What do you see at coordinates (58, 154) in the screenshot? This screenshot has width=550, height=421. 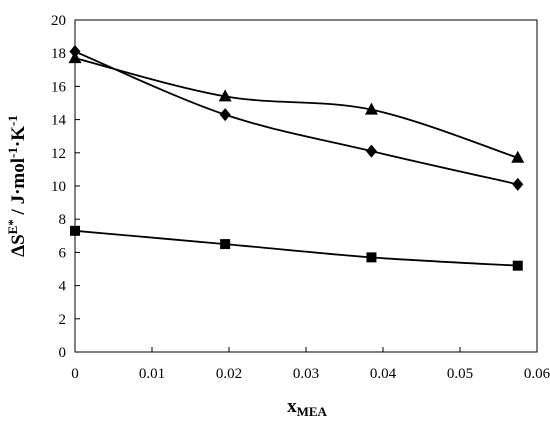 I see `y-tick-label: 12` at bounding box center [58, 154].